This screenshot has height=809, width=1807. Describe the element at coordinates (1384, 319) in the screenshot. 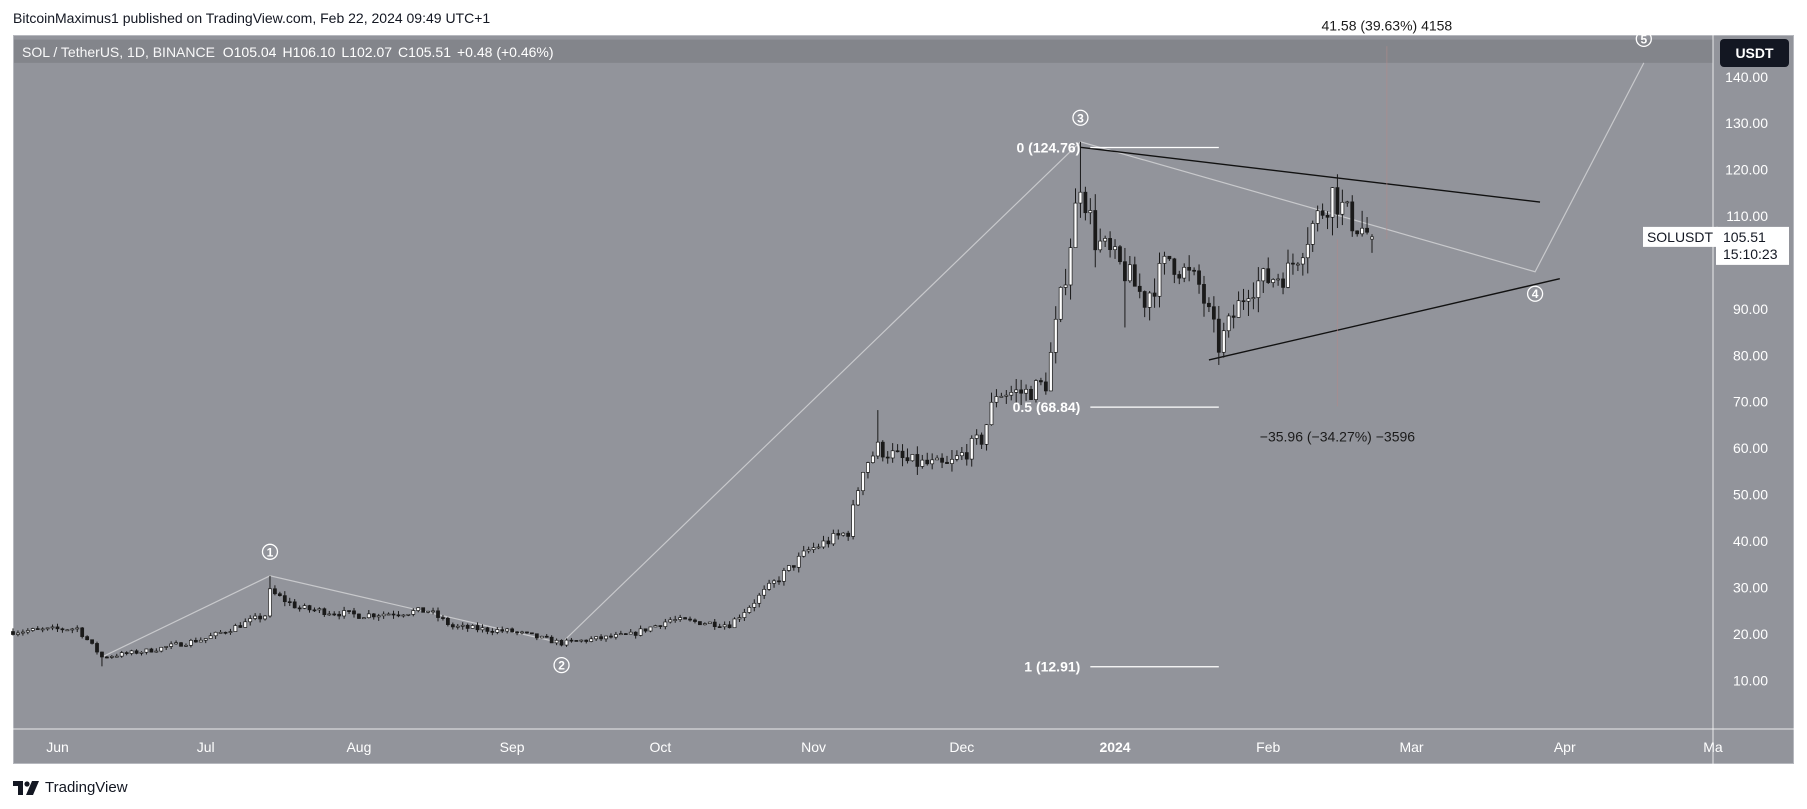

I see `triangle-support-line` at that location.